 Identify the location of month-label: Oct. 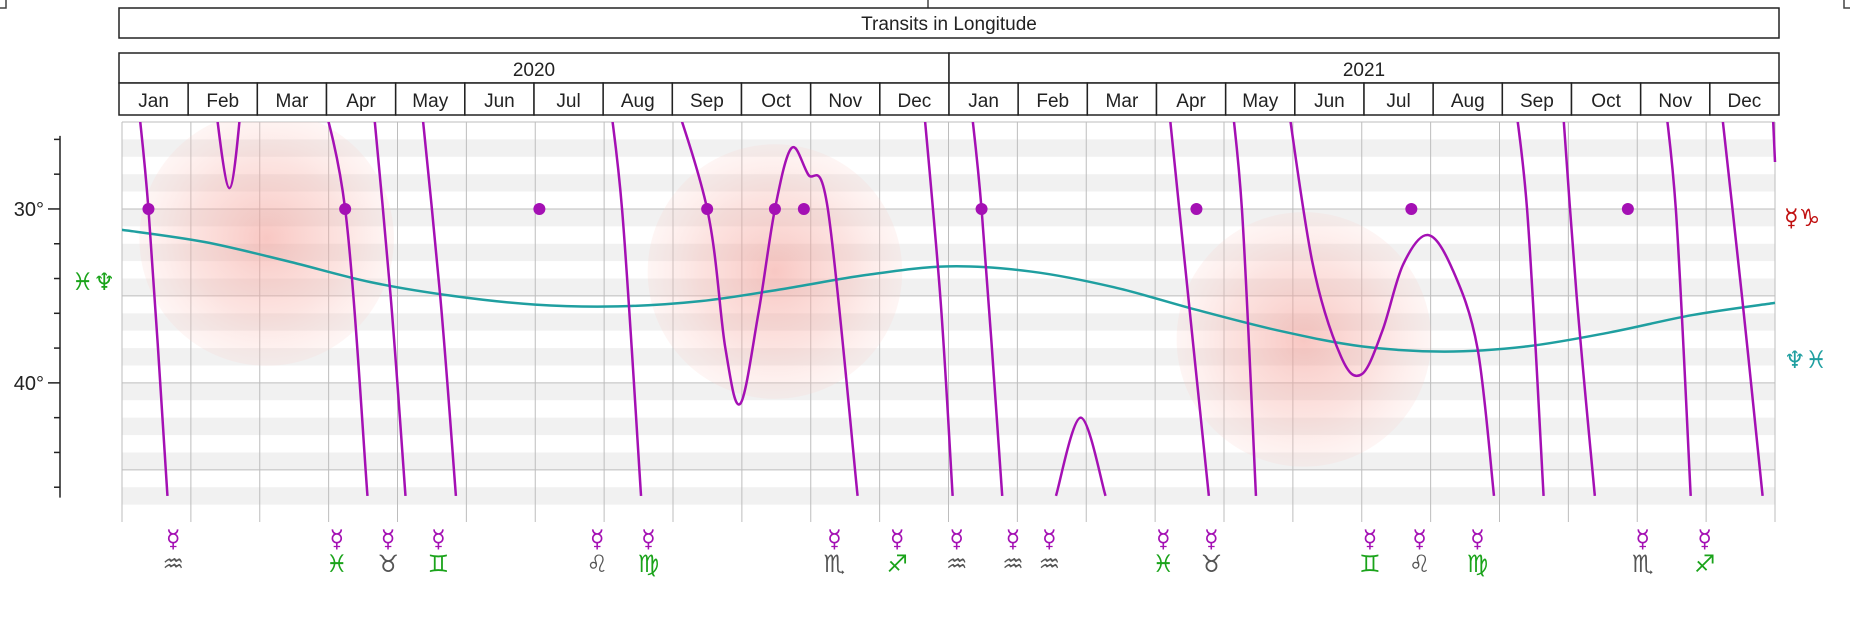
(776, 101).